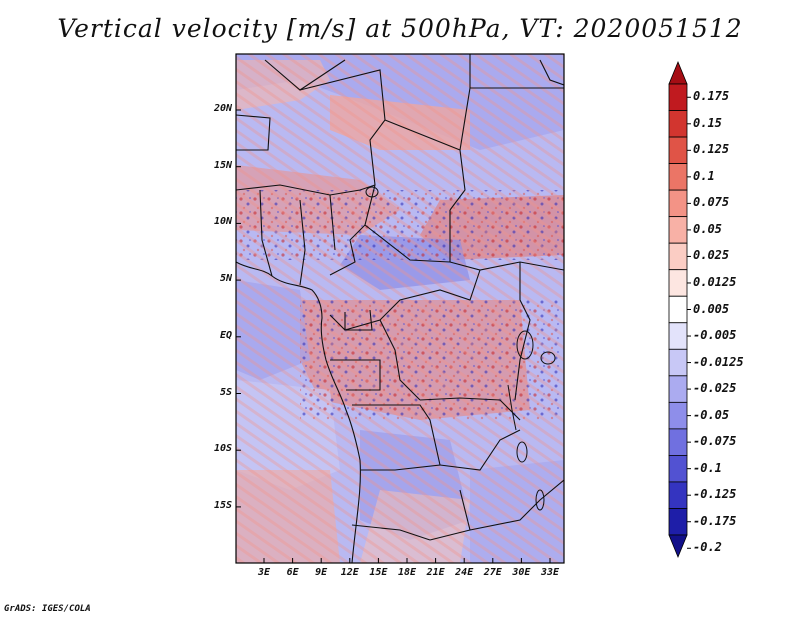 This screenshot has width=800, height=618. What do you see at coordinates (715, 494) in the screenshot?
I see `colorbar-label: -0.125` at bounding box center [715, 494].